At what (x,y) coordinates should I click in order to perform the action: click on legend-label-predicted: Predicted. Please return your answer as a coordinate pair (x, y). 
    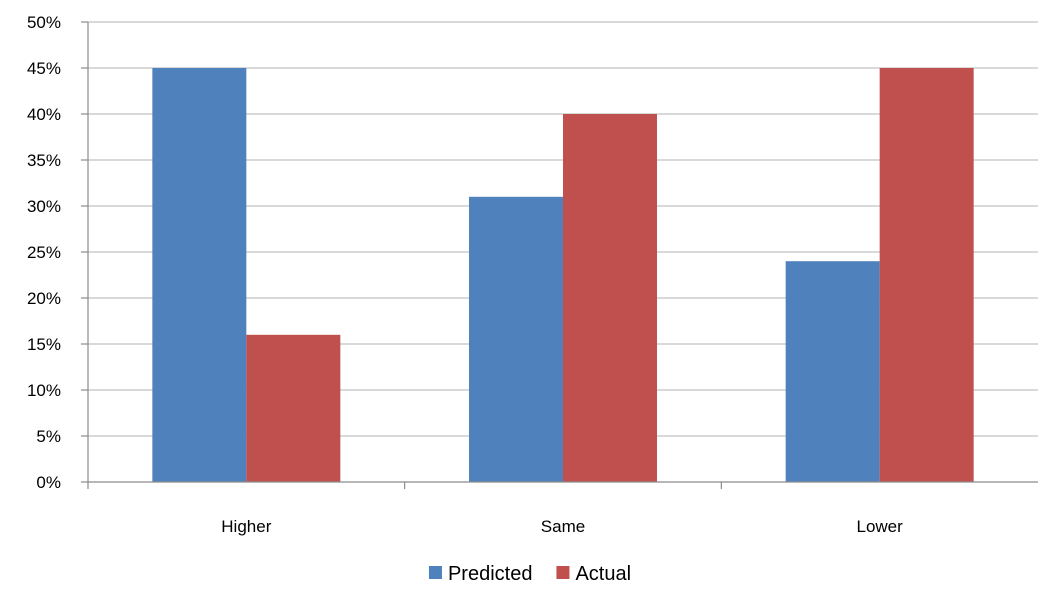
    Looking at the image, I should click on (490, 574).